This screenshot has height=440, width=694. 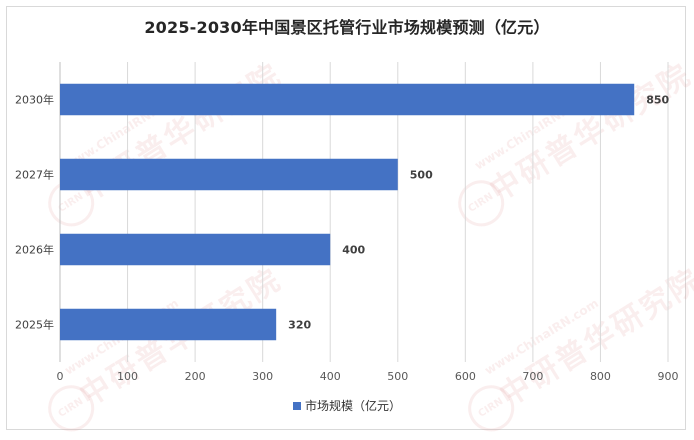 I want to click on data-label: 850, so click(x=657, y=100).